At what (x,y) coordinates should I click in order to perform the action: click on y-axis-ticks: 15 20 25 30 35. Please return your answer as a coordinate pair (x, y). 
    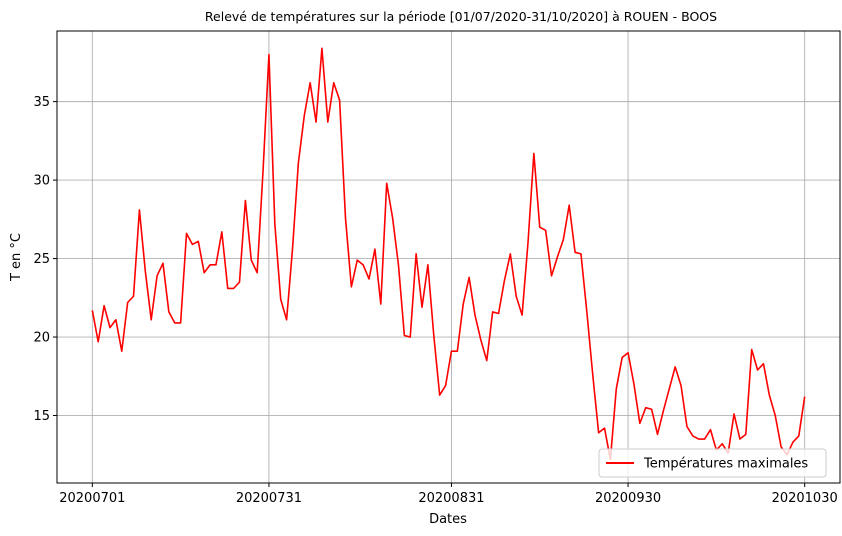
    Looking at the image, I should click on (45, 259).